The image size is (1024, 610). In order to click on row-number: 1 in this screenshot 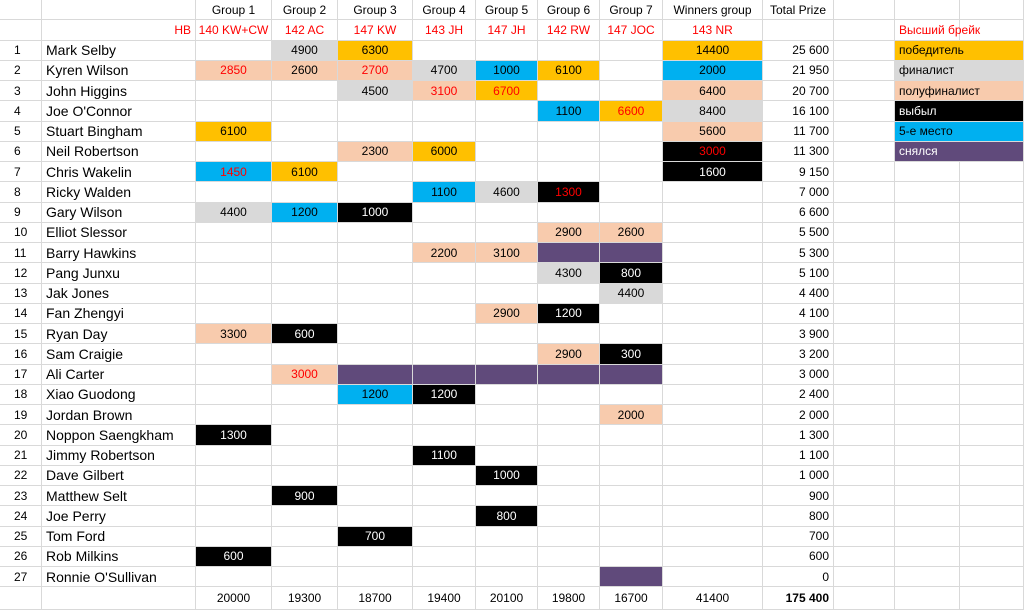, I will do `click(21, 50)`.